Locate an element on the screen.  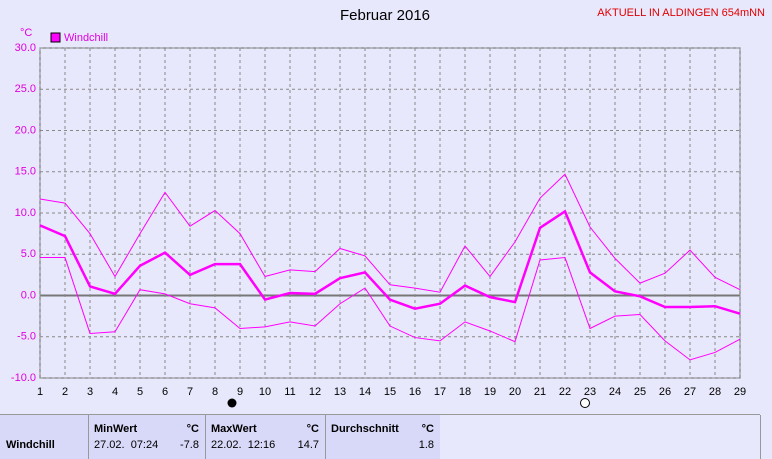
y-tick-label: 20.0 is located at coordinates (25, 130).